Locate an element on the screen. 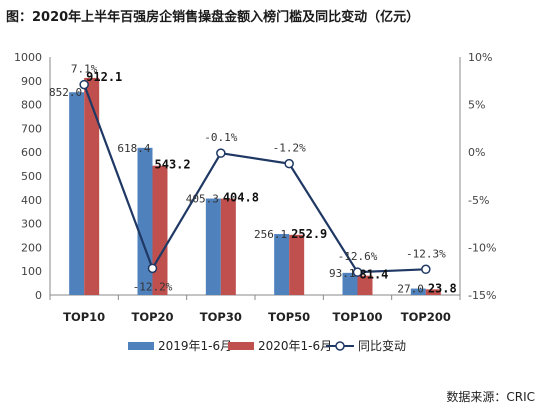 The width and height of the screenshot is (547, 413). data-label-2019: 618.4 is located at coordinates (133, 148).